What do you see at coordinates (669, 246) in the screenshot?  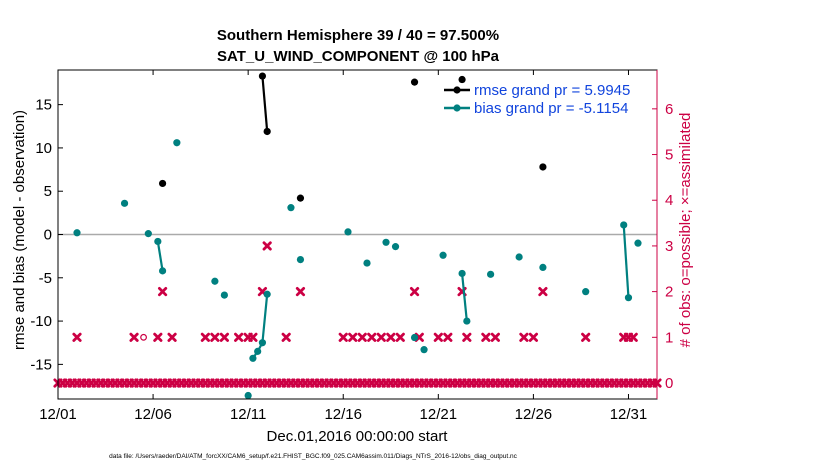 I see `y-tick-label-right: 3` at bounding box center [669, 246].